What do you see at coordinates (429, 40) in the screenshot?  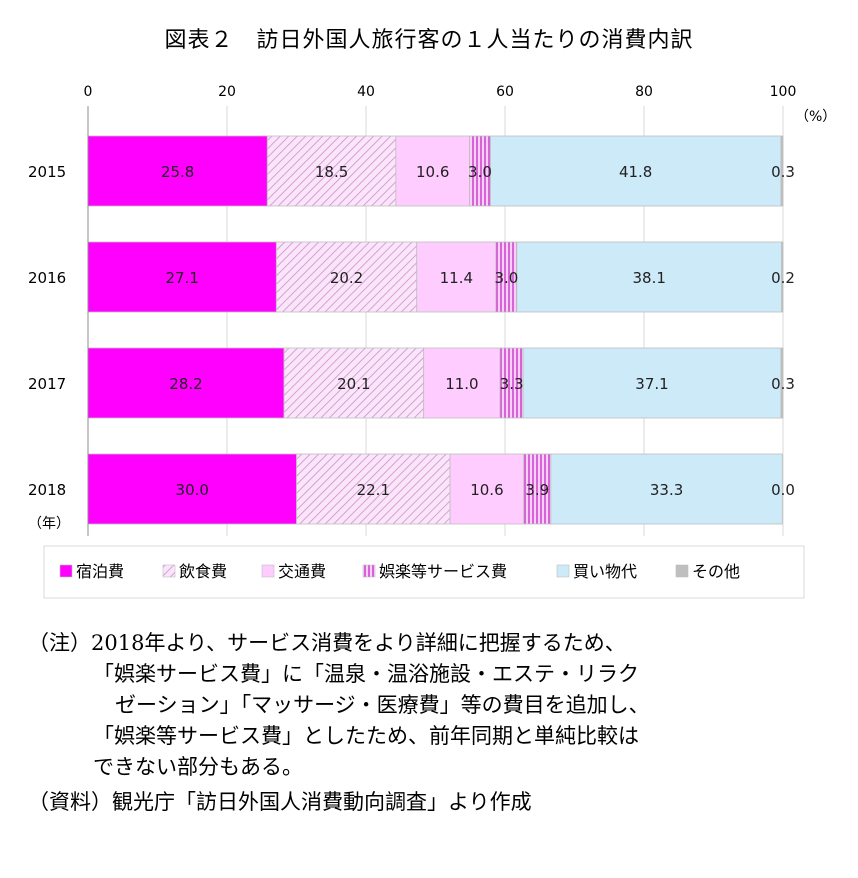 I see `chart-title: 図表２ 訪日外国人旅行客の１人当たりの消費内訳` at bounding box center [429, 40].